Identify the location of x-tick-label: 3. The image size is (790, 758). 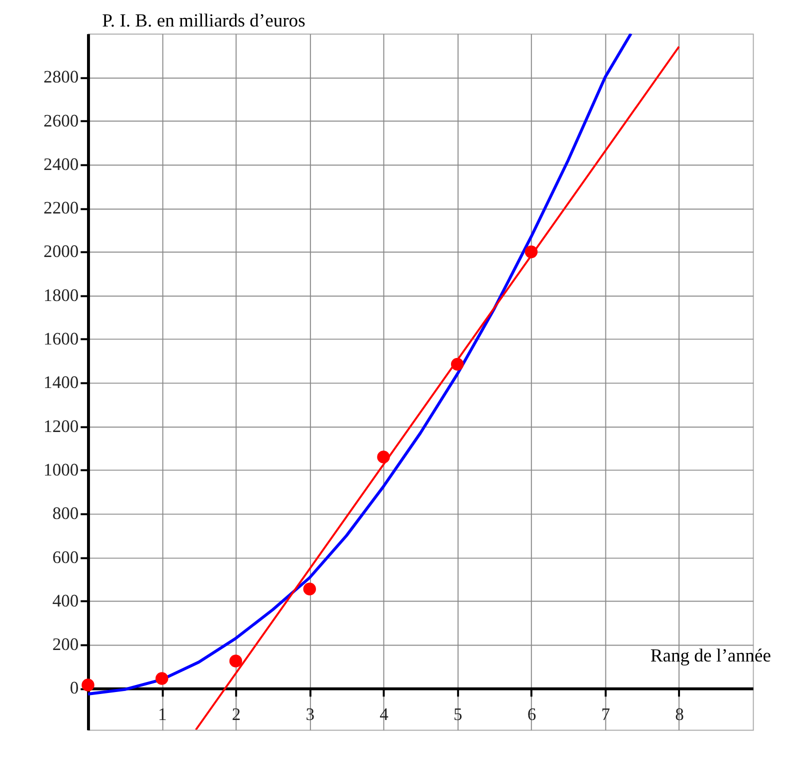
(310, 714).